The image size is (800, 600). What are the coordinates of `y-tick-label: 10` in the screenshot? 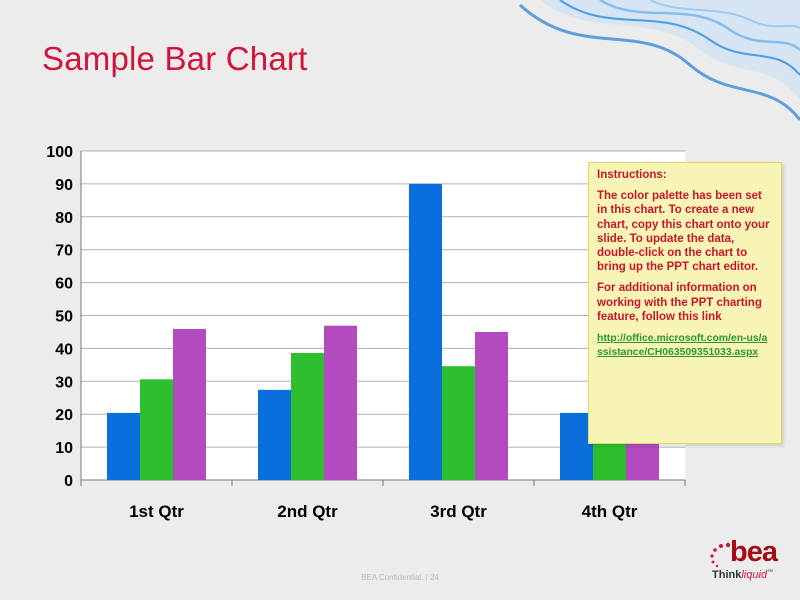 It's located at (64, 448).